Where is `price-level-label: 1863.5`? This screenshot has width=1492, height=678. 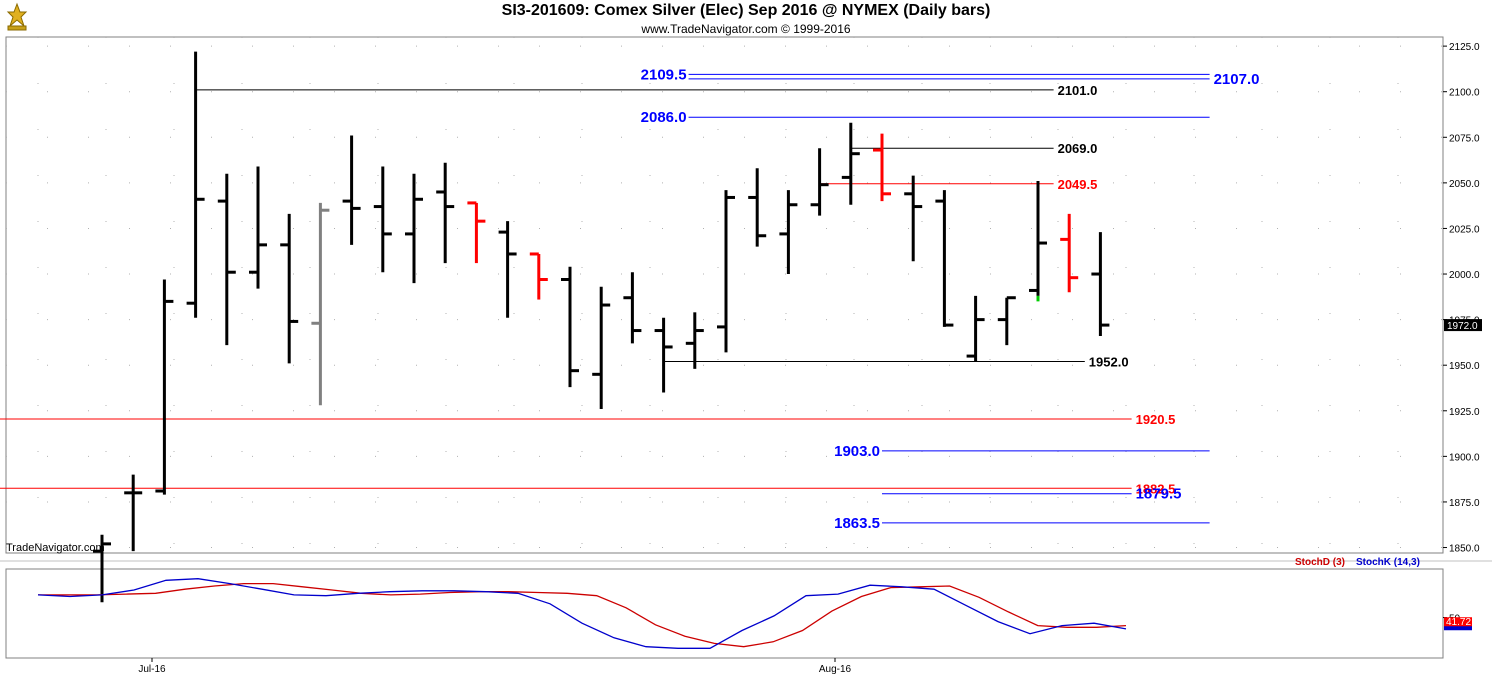 price-level-label: 1863.5 is located at coordinates (857, 523).